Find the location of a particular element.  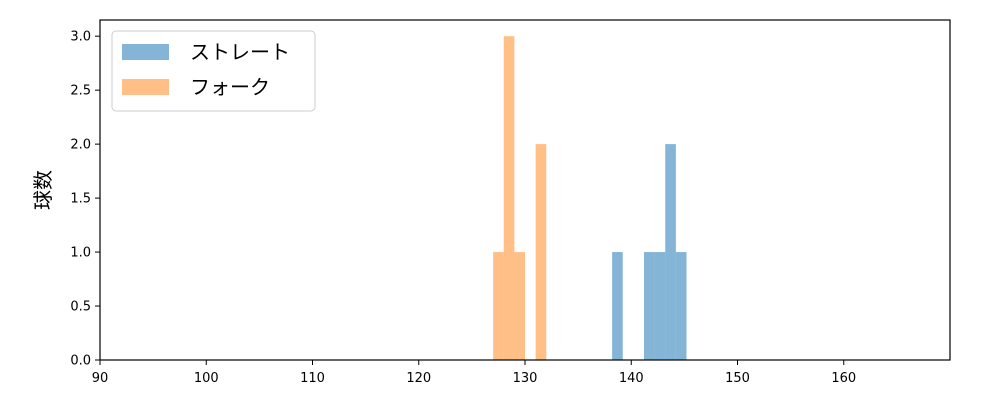

x-tick-label: 100 is located at coordinates (206, 378).